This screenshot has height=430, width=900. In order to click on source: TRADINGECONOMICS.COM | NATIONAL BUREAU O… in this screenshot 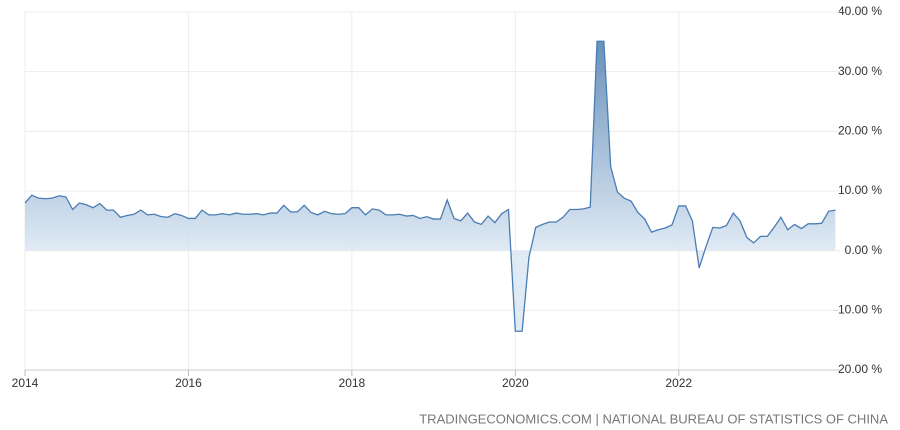, I will do `click(653, 418)`.